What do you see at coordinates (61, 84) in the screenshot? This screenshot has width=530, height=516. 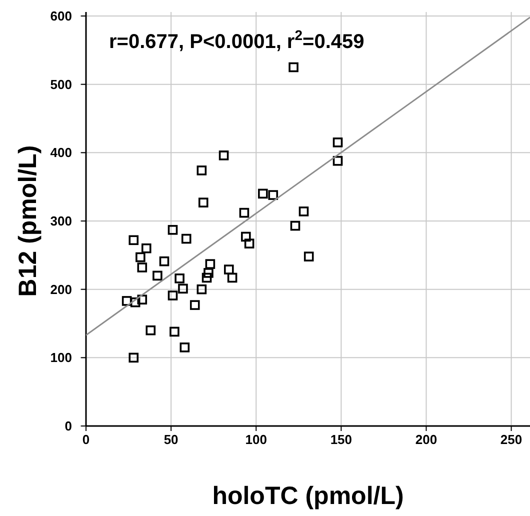 I see `y-tick-label: 500` at bounding box center [61, 84].